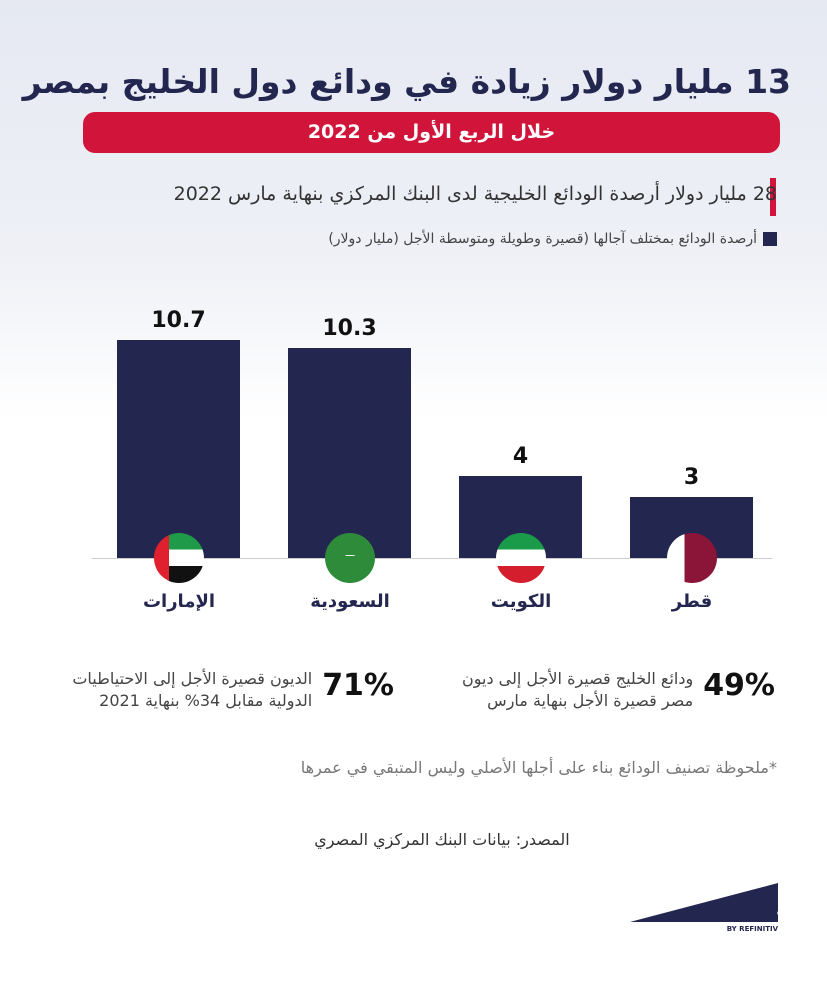  What do you see at coordinates (692, 601) in the screenshot?
I see `category-label: قطر` at bounding box center [692, 601].